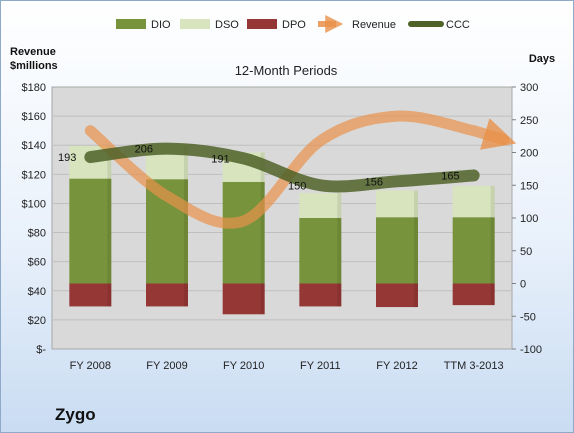 This screenshot has height=433, width=574. What do you see at coordinates (131, 24) in the screenshot?
I see `legend-swatch-dio` at bounding box center [131, 24].